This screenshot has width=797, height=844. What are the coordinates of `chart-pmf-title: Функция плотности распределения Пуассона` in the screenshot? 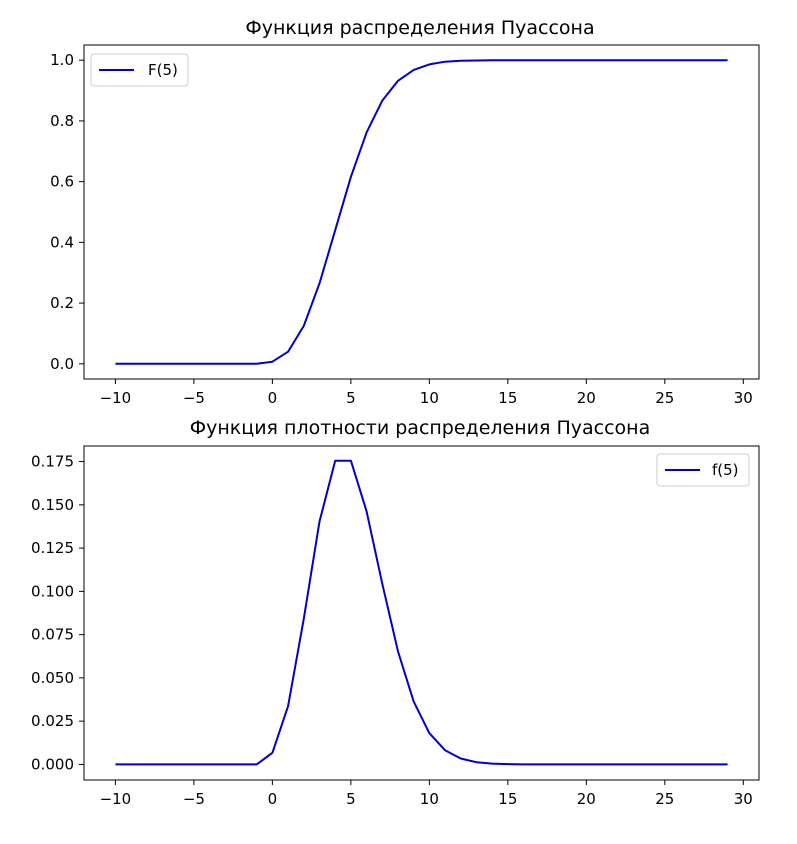 It's located at (420, 428).